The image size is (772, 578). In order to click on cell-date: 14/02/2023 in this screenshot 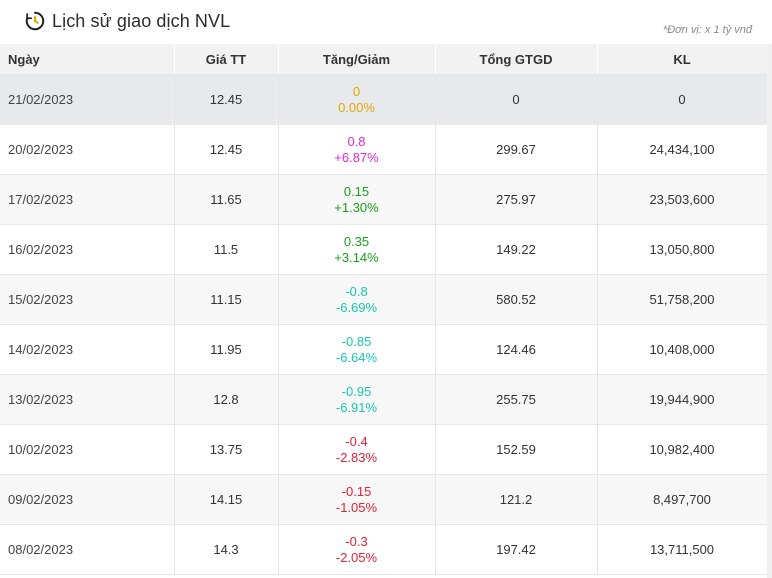, I will do `click(87, 349)`.